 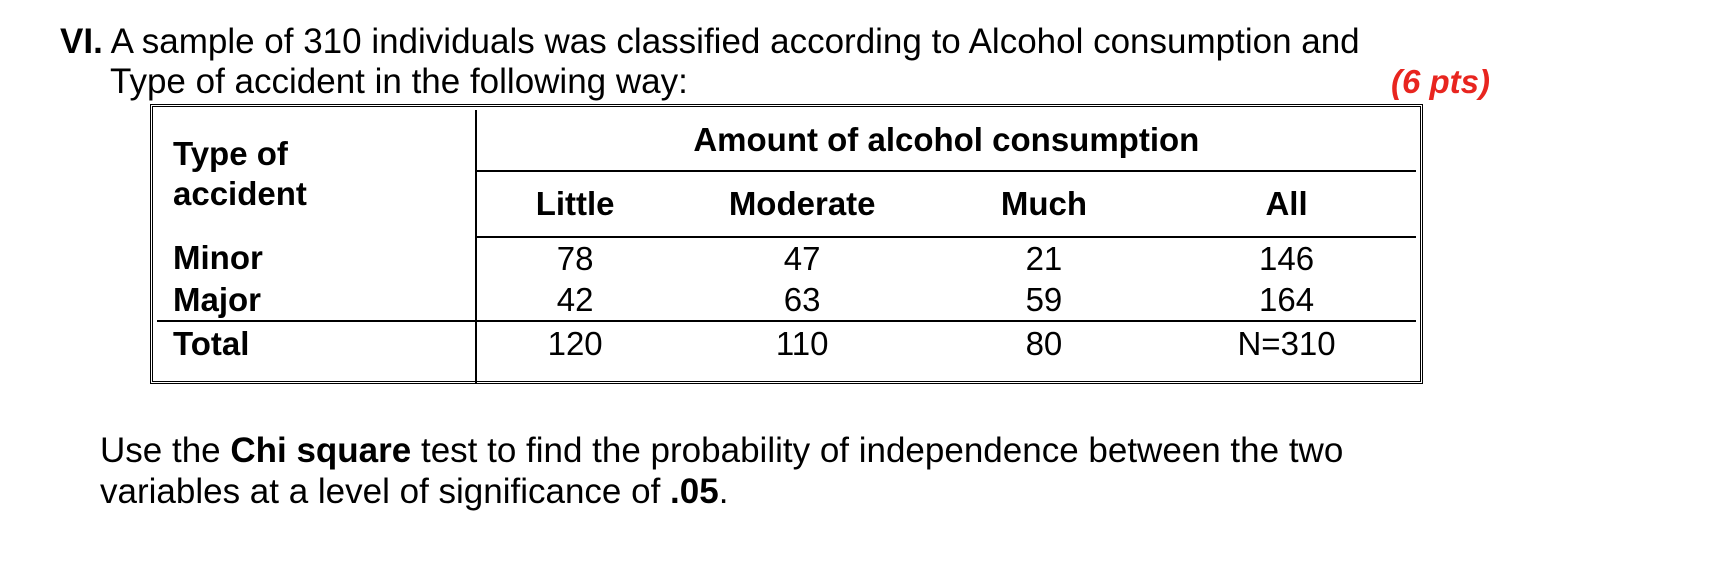 I want to click on cell-minor-all: 146, so click(x=1287, y=258).